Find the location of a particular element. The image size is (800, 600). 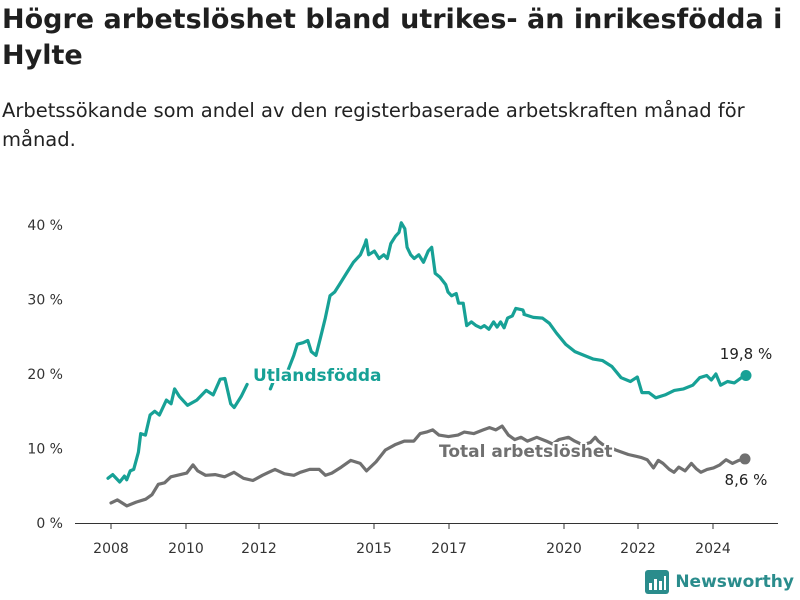

y-axis: 0 % 10 % 20 % 30 % 40 % is located at coordinates (45, 375).